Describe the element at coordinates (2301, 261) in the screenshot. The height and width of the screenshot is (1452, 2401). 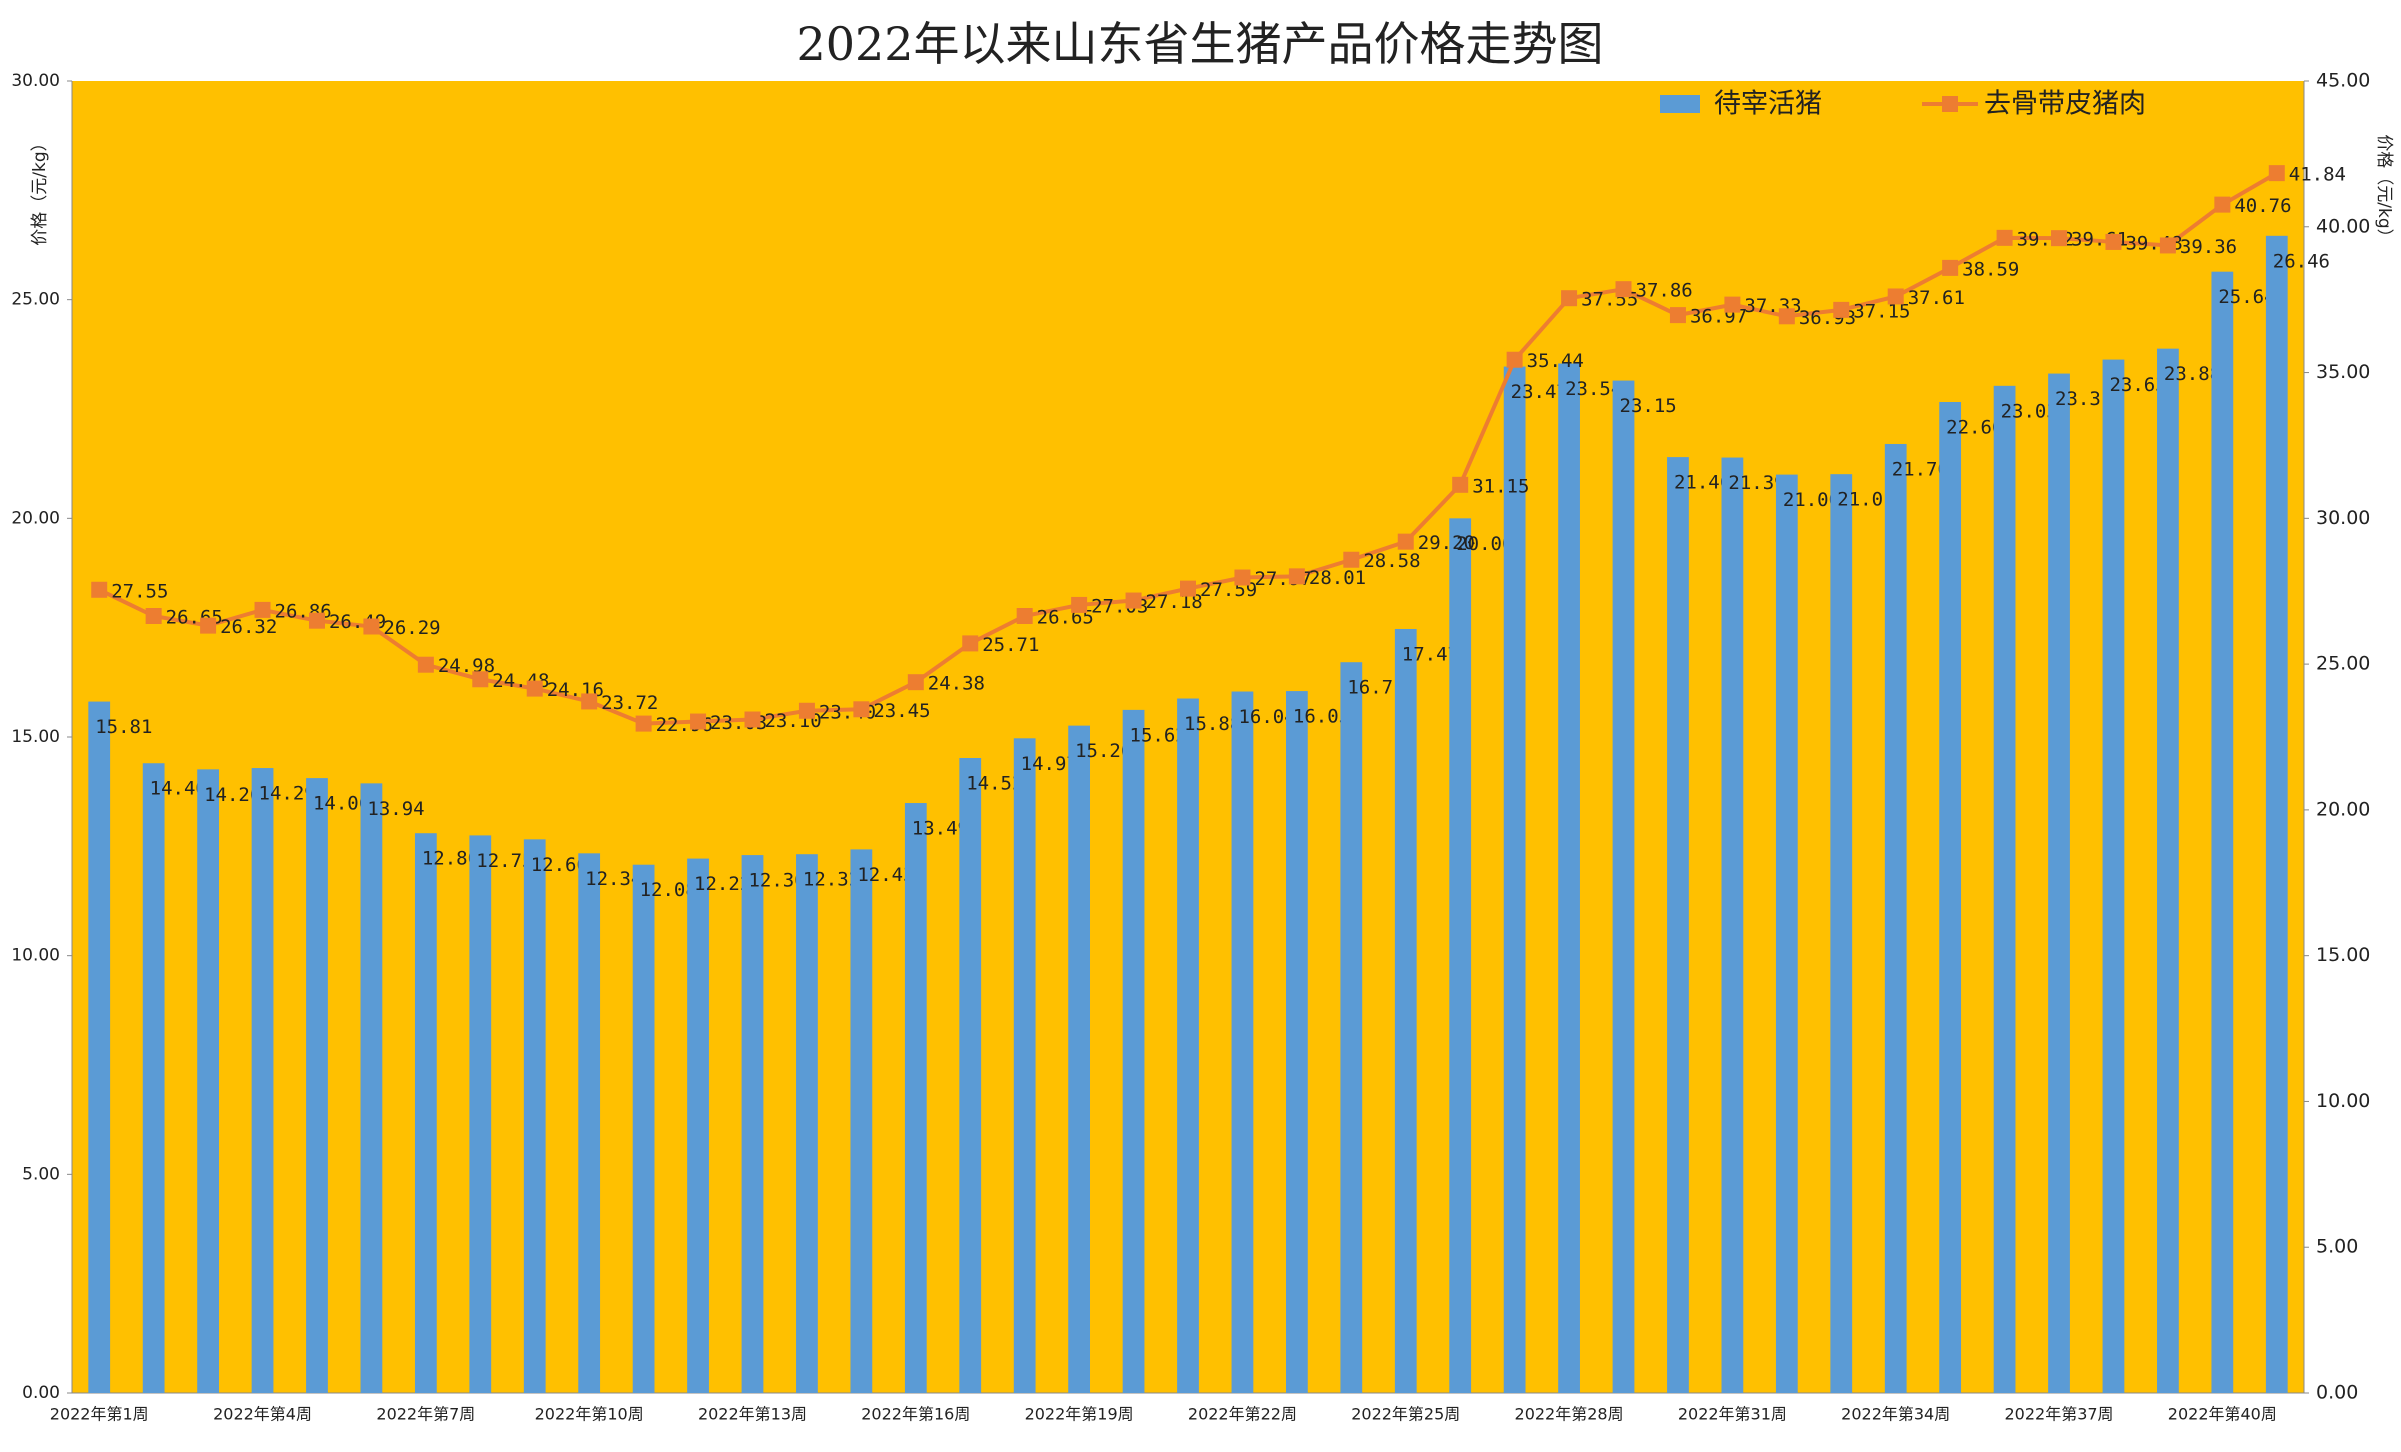
I see `bar-value-label: 26.46` at that location.